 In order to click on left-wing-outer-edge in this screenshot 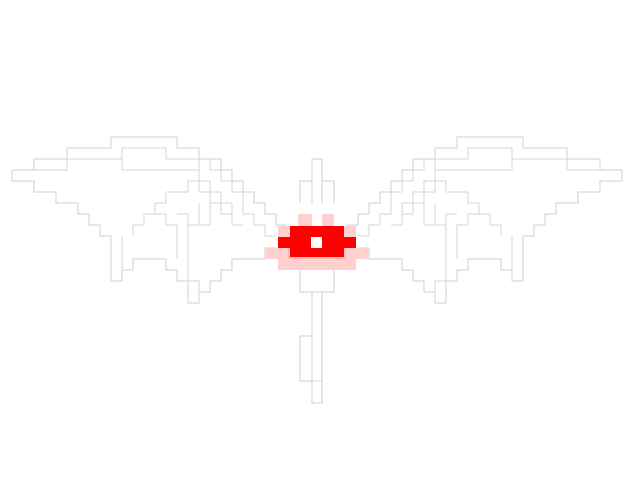, I will do `click(143, 237)`.